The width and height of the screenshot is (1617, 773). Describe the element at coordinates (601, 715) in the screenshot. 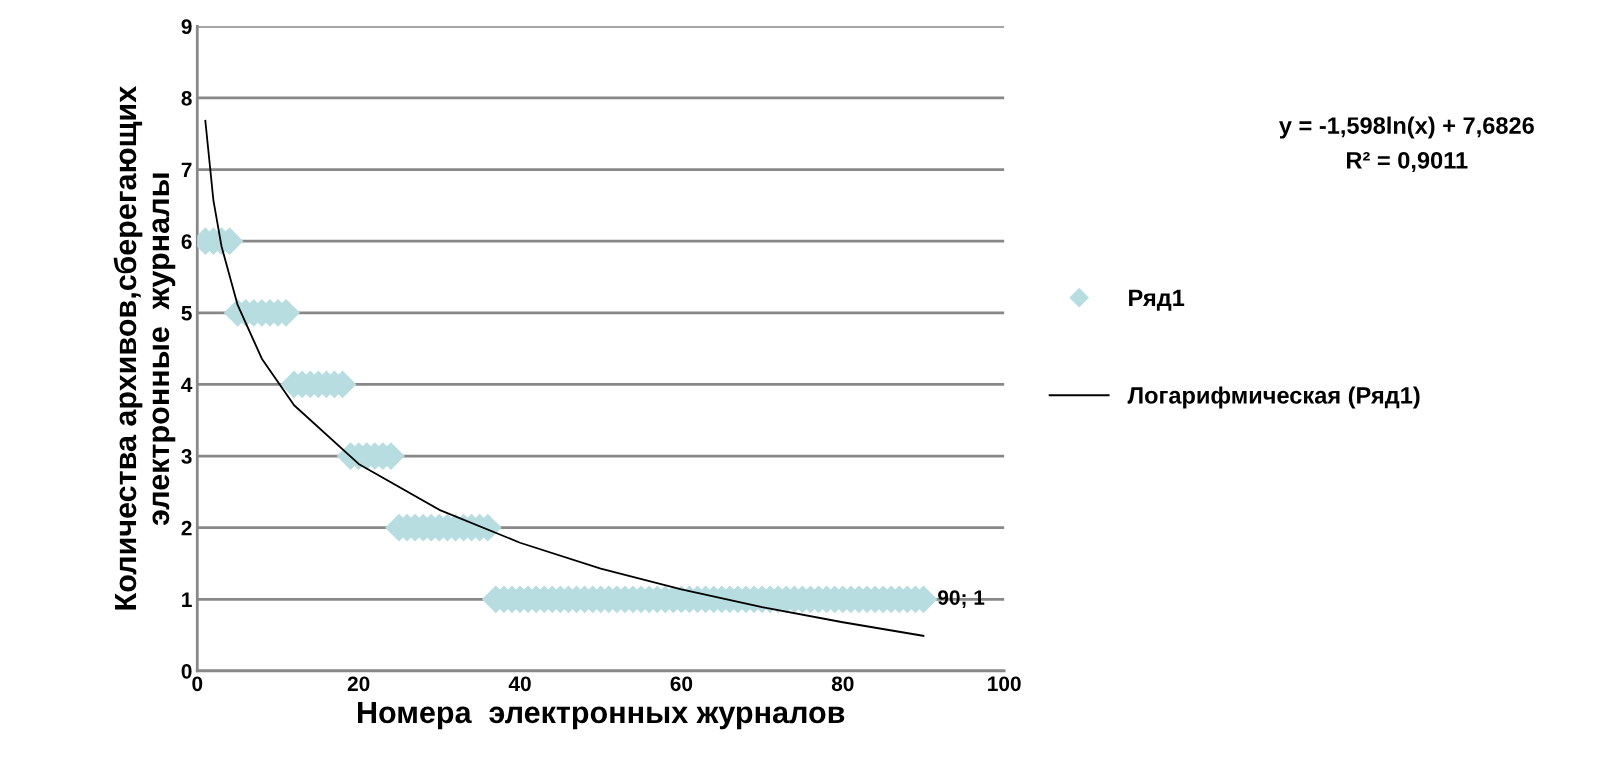

I see `x-axis-title: Номера электронных журналов` at that location.